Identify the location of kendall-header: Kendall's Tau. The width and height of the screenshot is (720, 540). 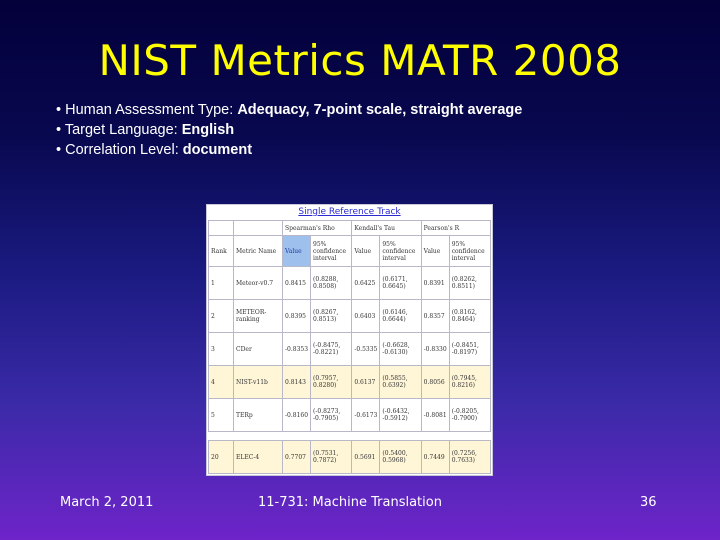
(386, 228).